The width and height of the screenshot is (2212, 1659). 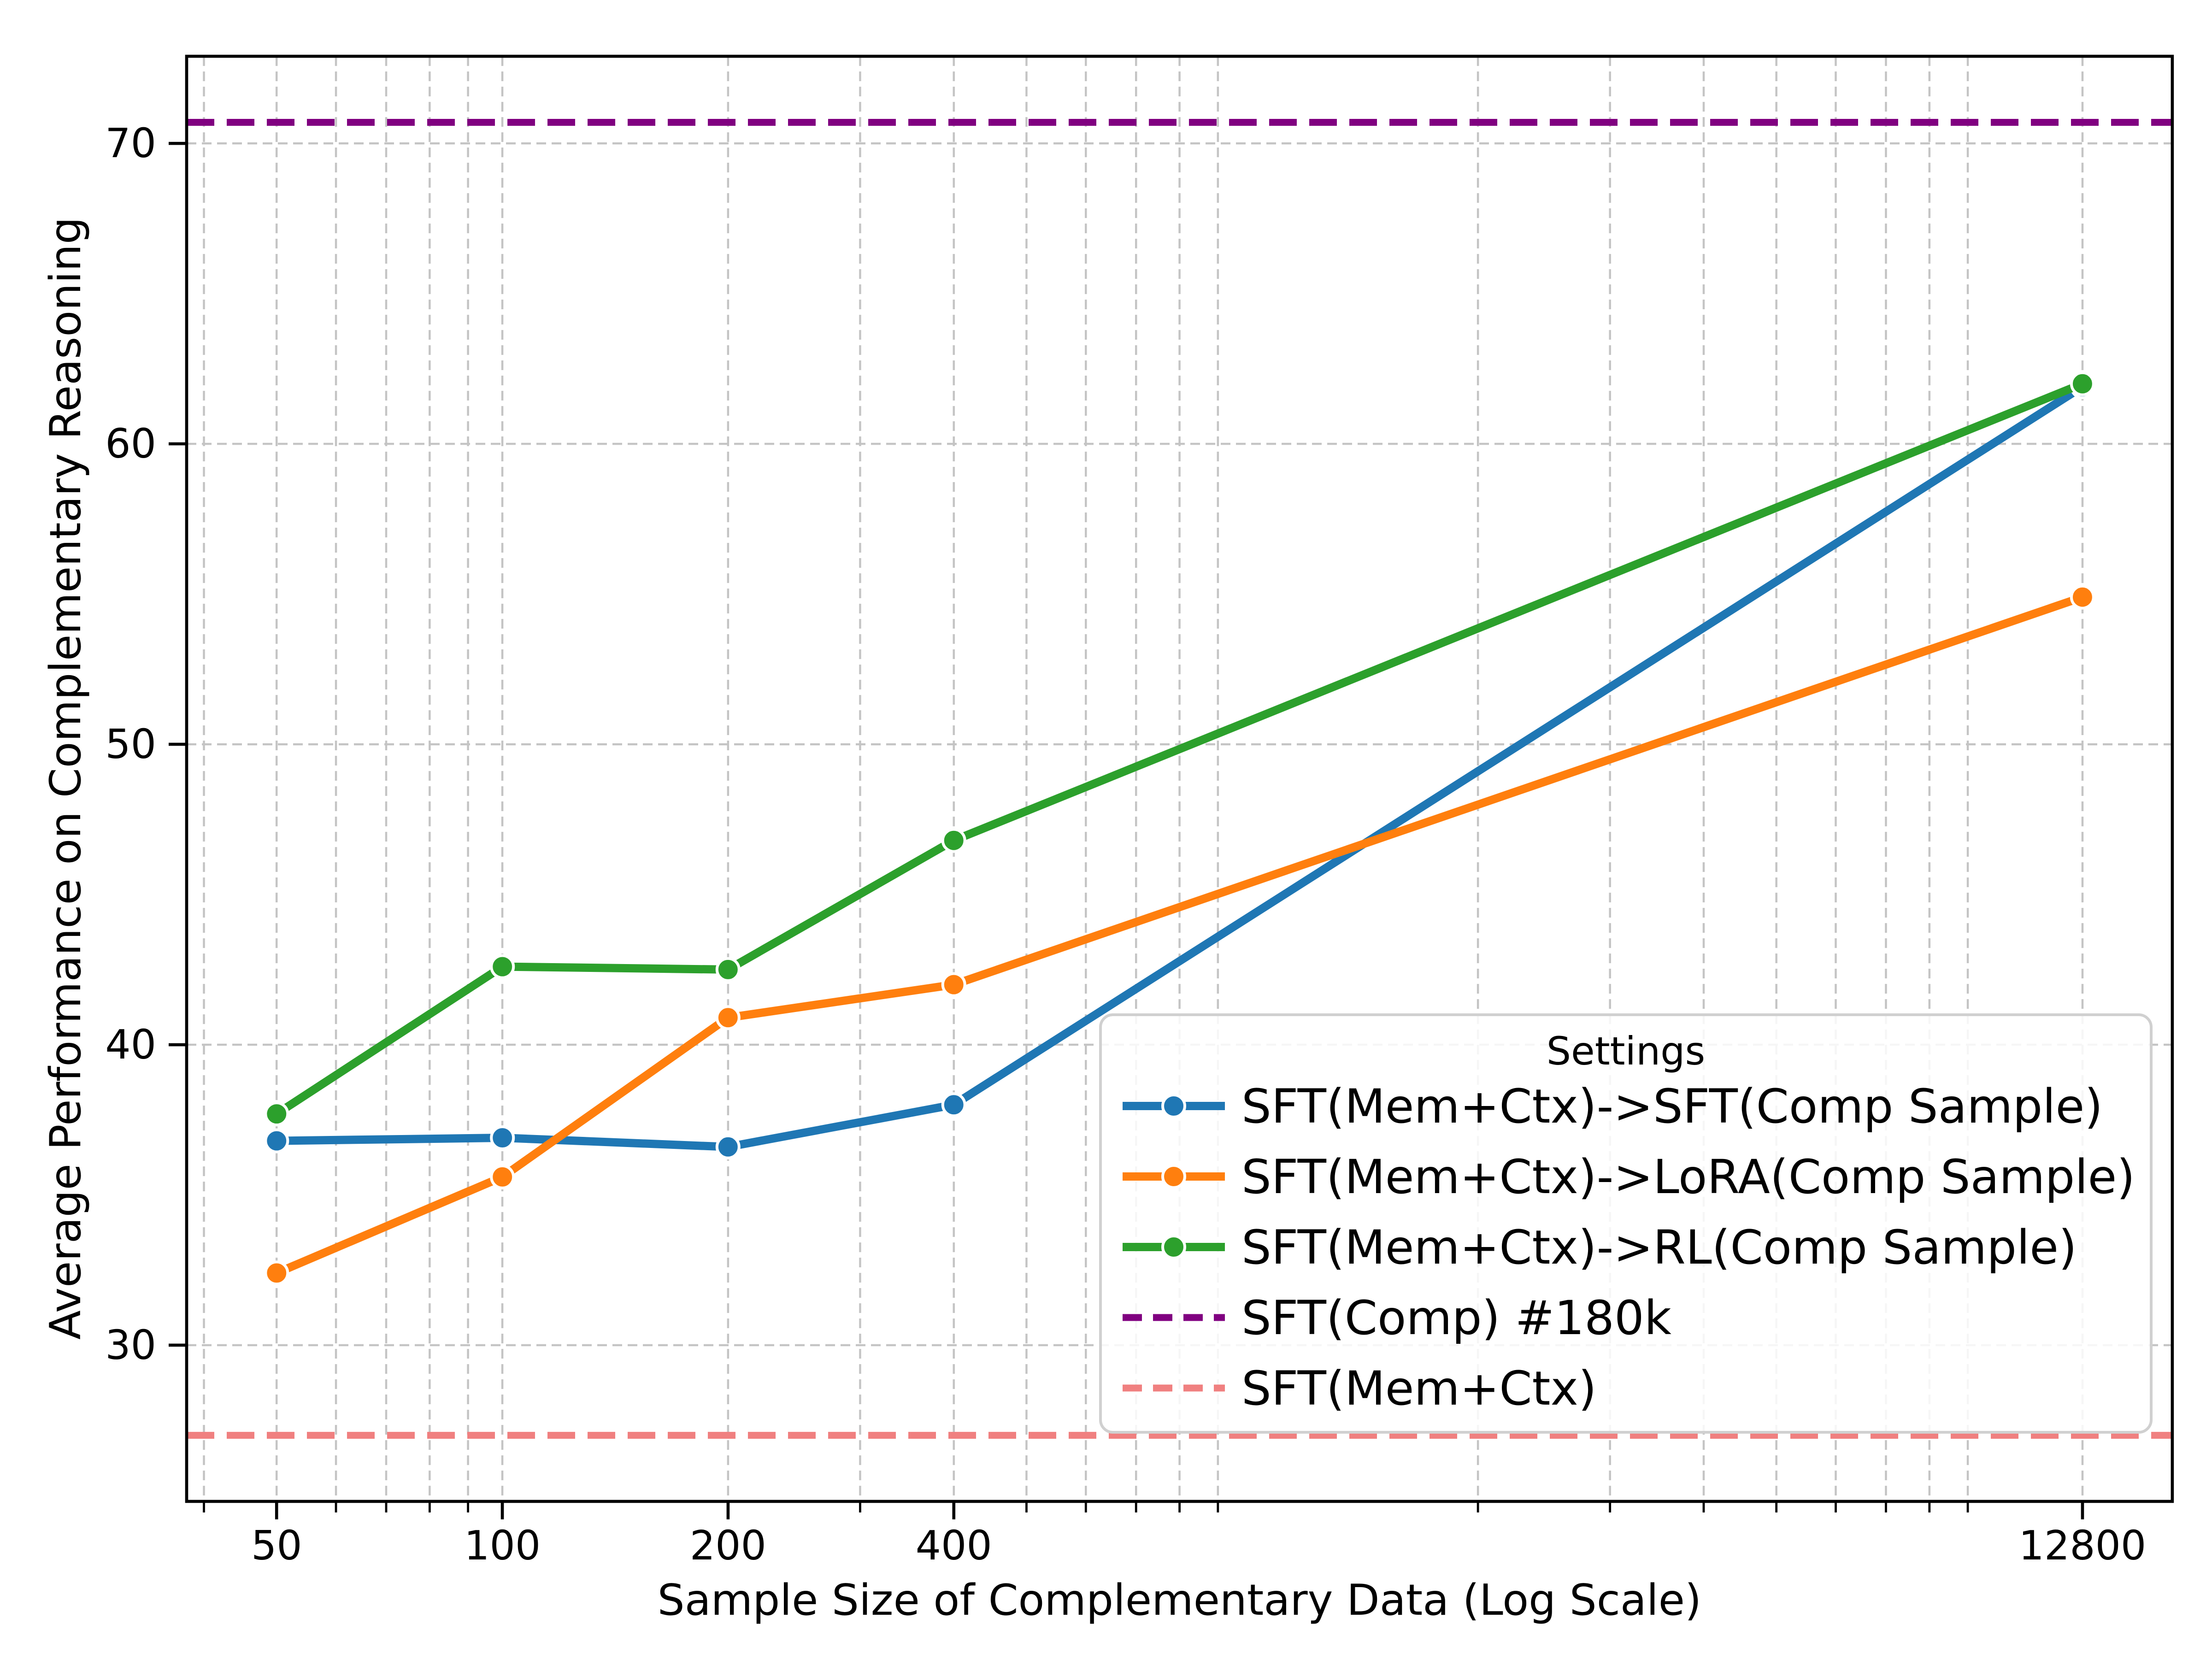 What do you see at coordinates (130, 143) in the screenshot?
I see `y-tick-label: 70` at bounding box center [130, 143].